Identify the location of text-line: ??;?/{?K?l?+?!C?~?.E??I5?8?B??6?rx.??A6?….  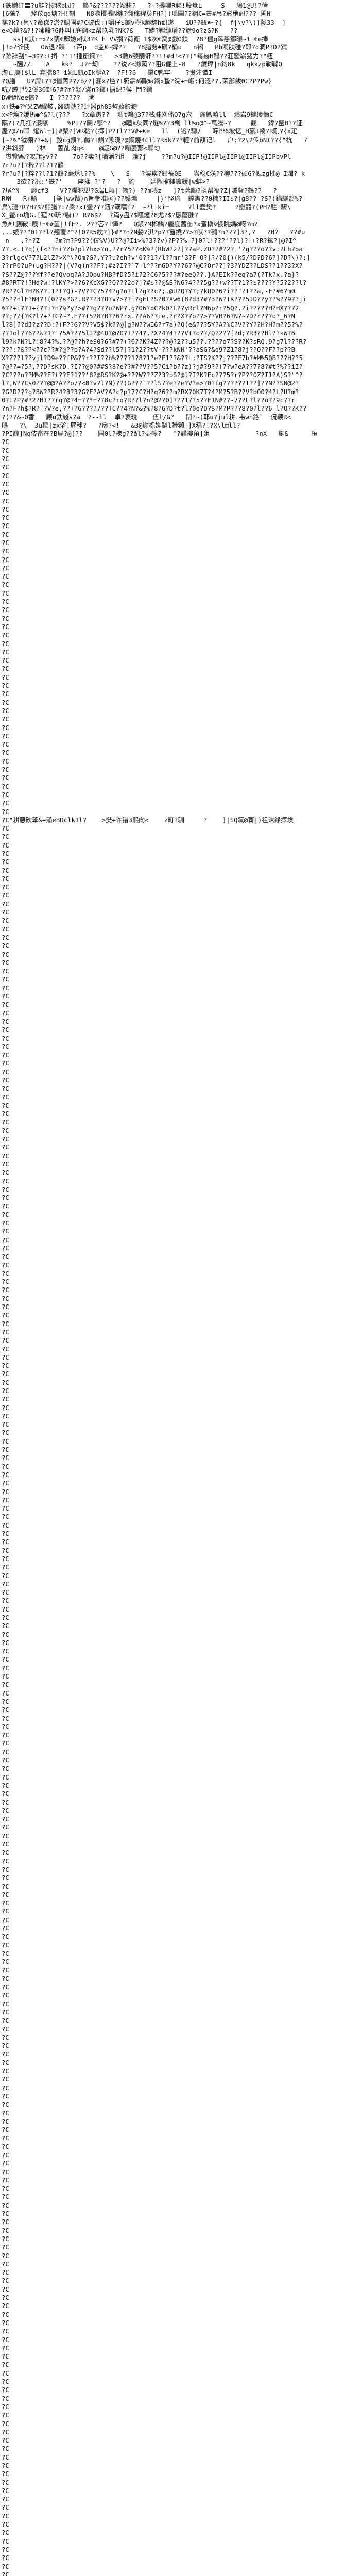
(149, 316).